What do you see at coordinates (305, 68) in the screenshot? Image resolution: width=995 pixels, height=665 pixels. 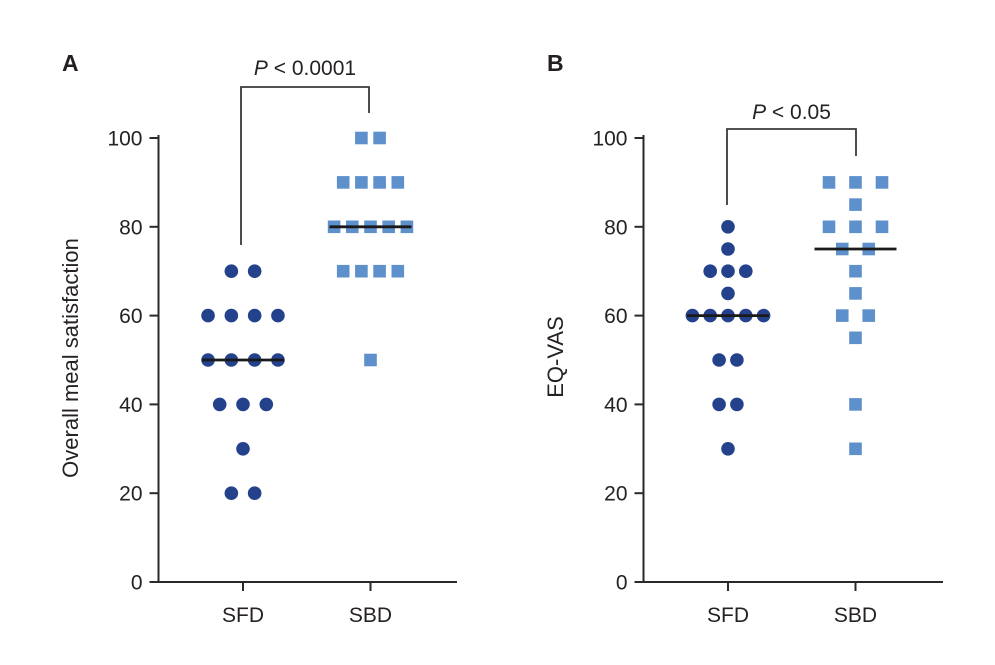 I see `p-value-label: P < 0.0001` at bounding box center [305, 68].